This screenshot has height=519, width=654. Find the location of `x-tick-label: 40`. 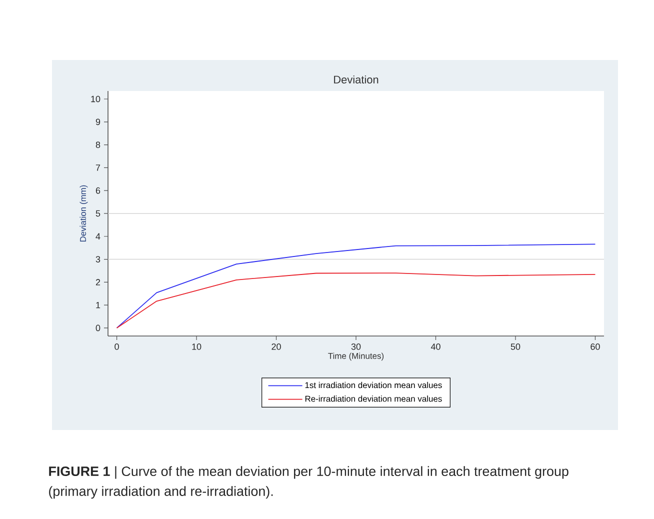

x-tick-label: 40 is located at coordinates (435, 347).